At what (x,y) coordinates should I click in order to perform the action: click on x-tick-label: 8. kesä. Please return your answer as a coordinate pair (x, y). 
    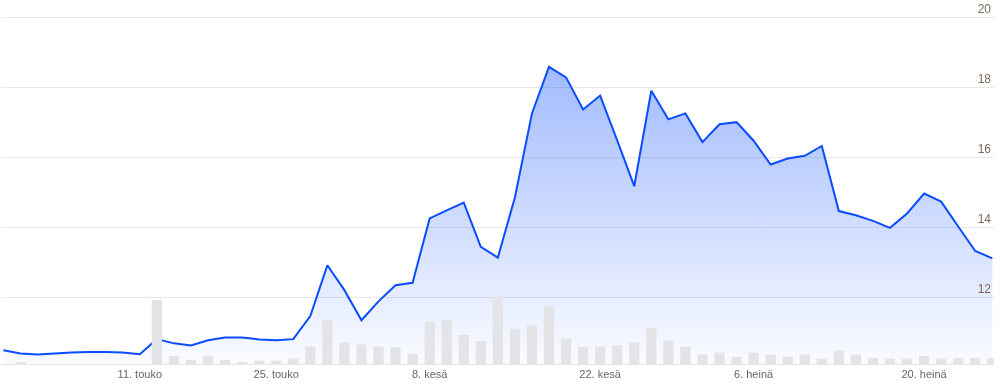
    Looking at the image, I should click on (430, 374).